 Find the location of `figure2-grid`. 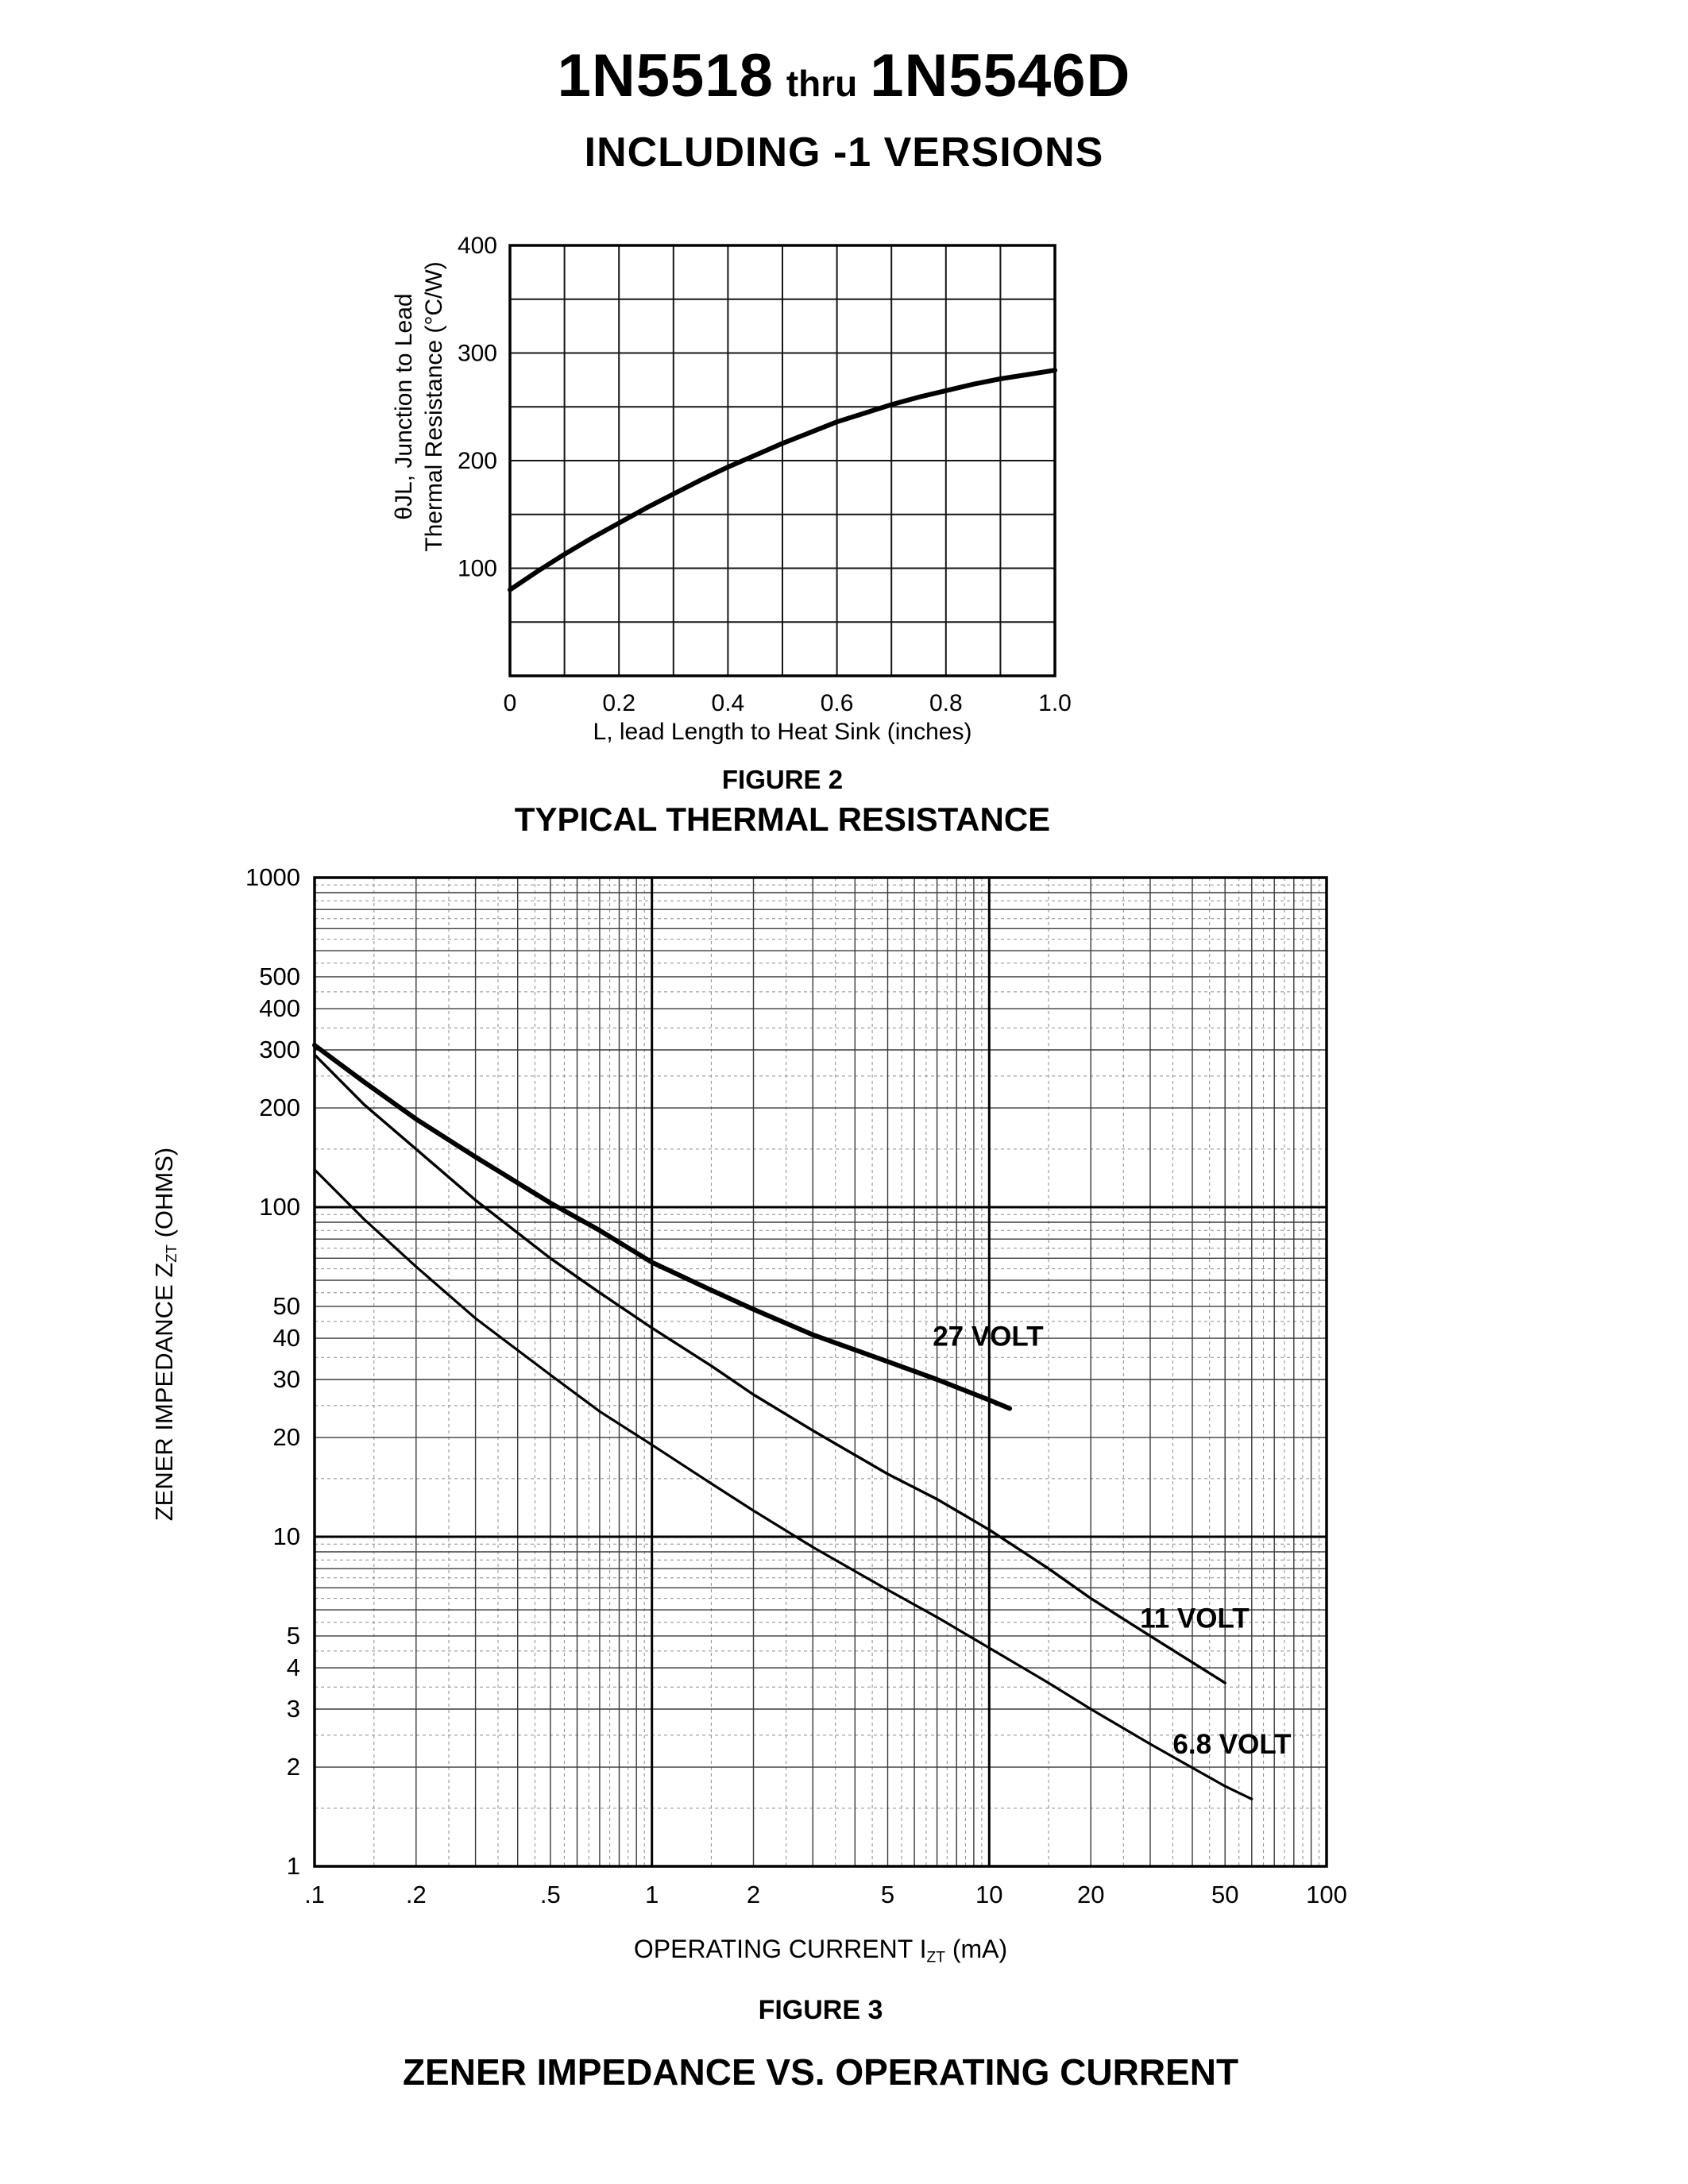

figure2-grid is located at coordinates (782, 461).